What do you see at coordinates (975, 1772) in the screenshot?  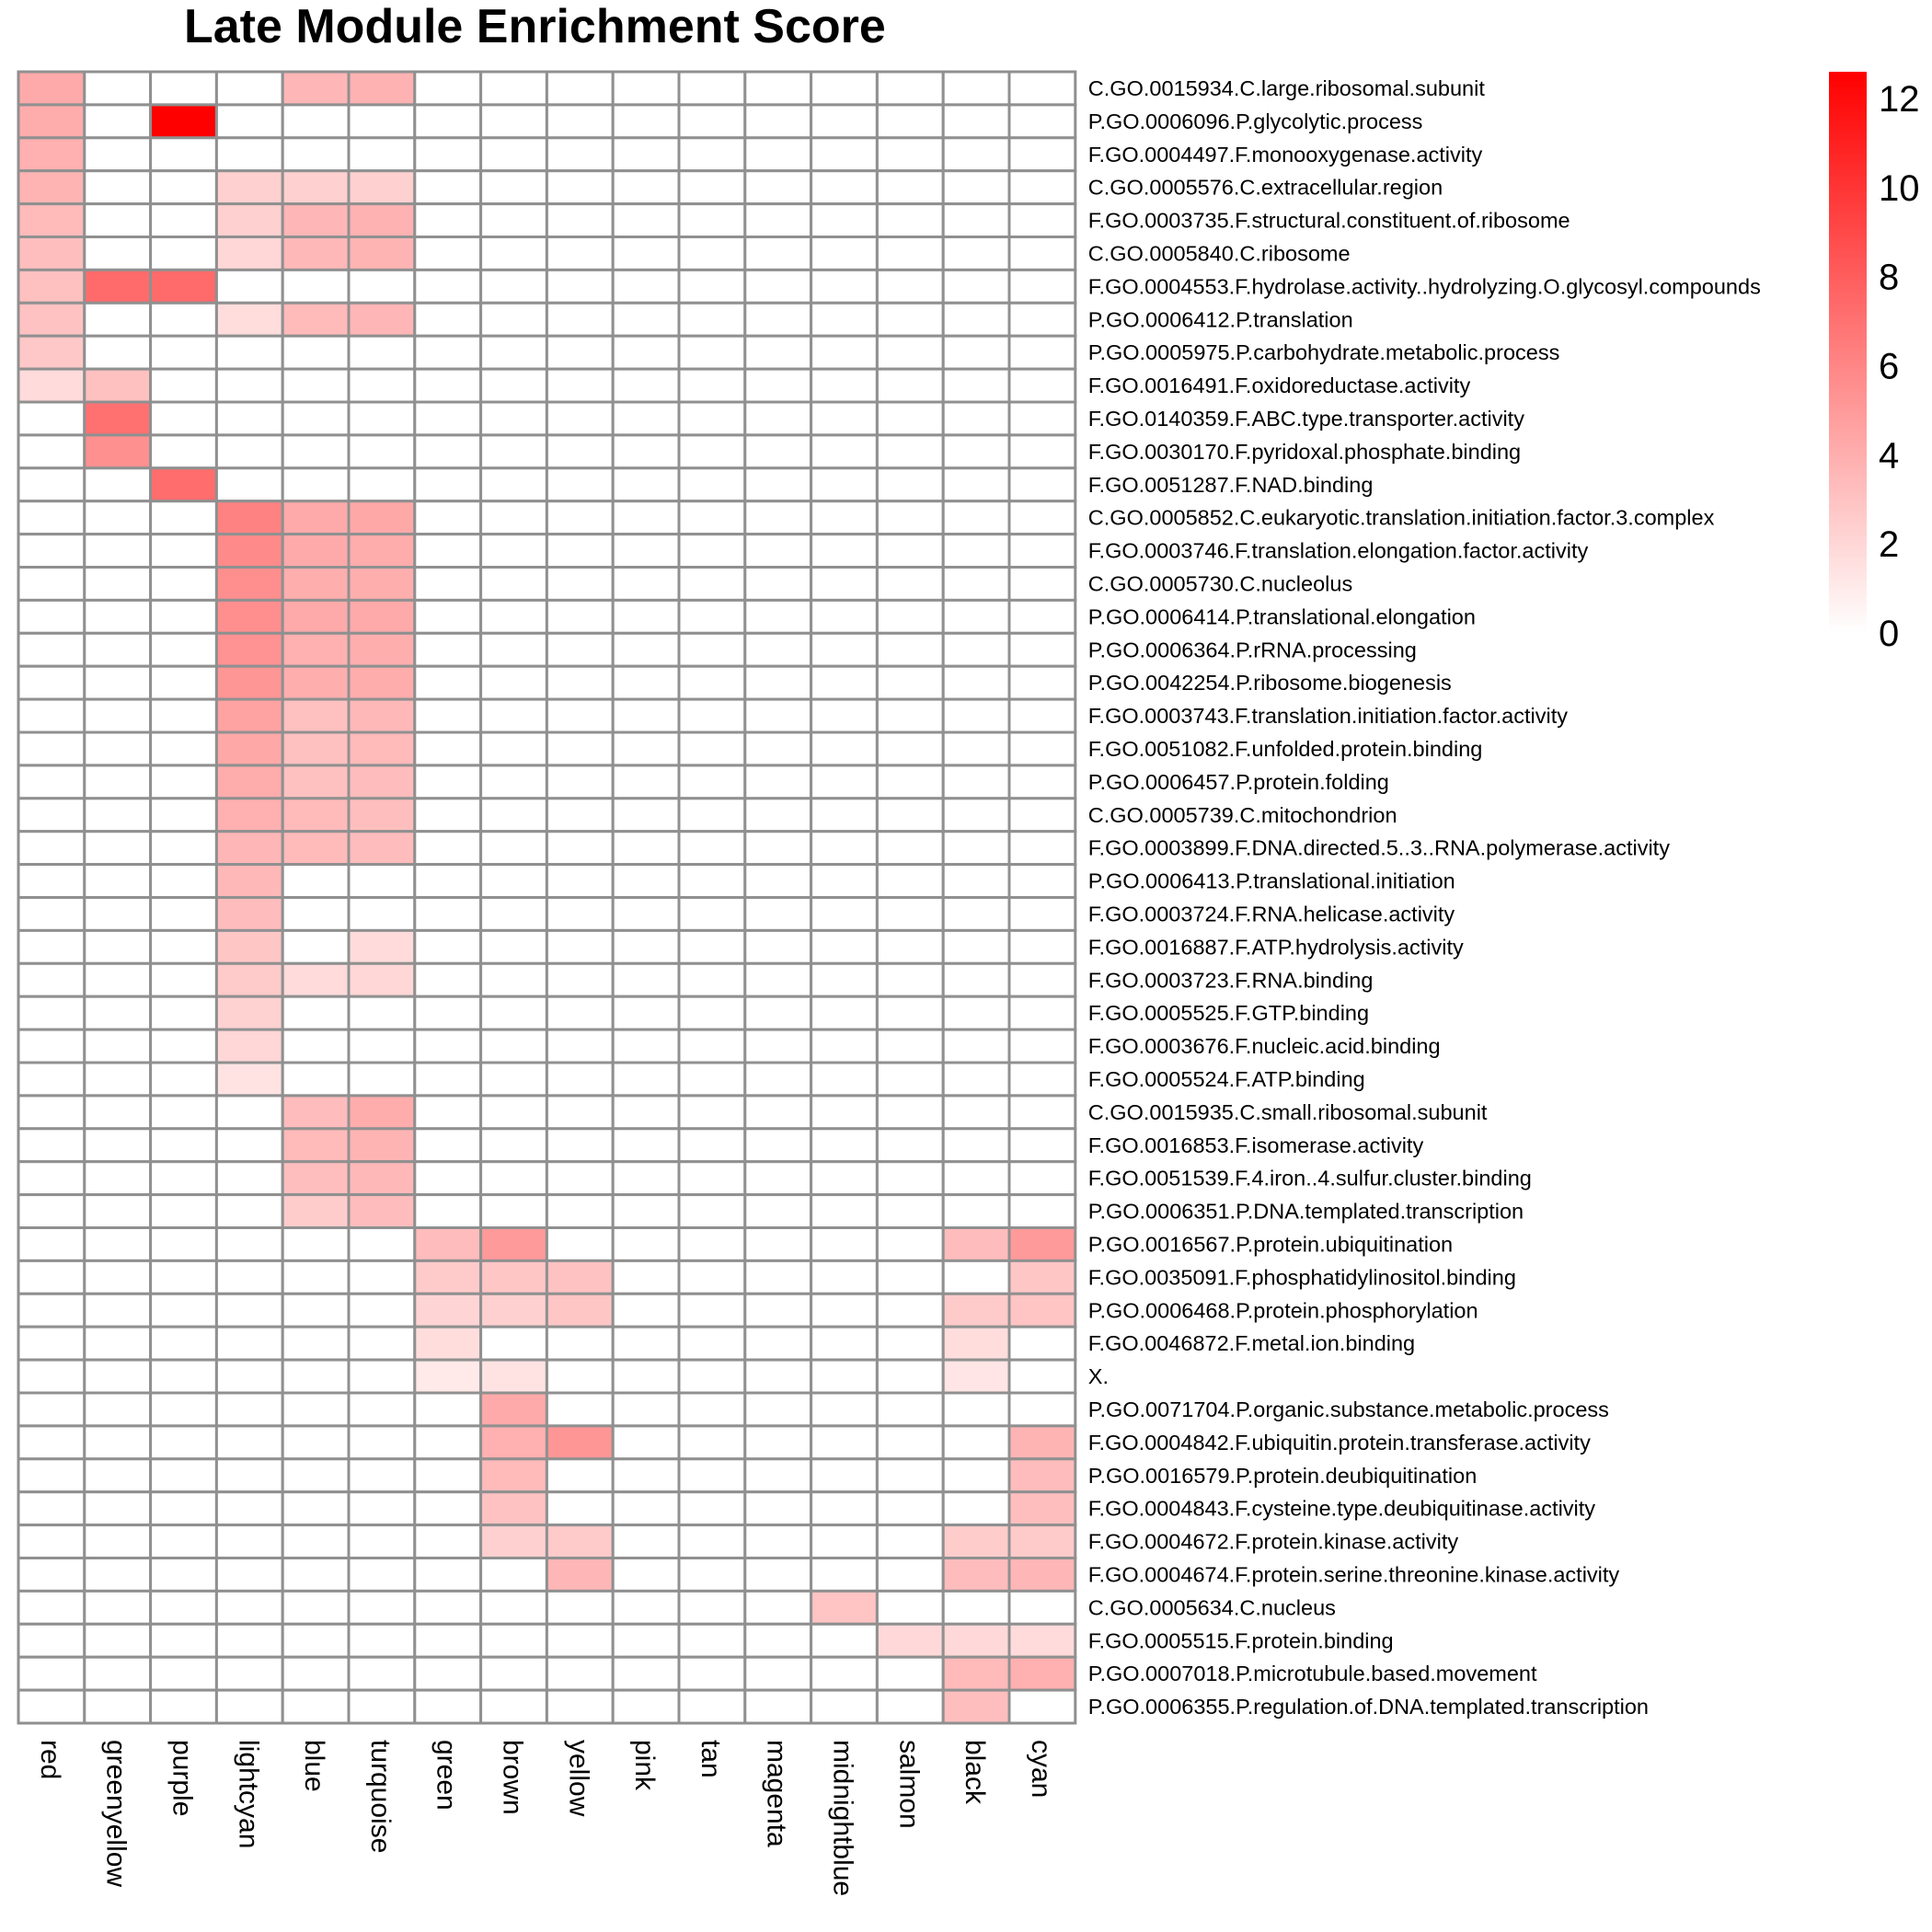 I see `column-label: black` at bounding box center [975, 1772].